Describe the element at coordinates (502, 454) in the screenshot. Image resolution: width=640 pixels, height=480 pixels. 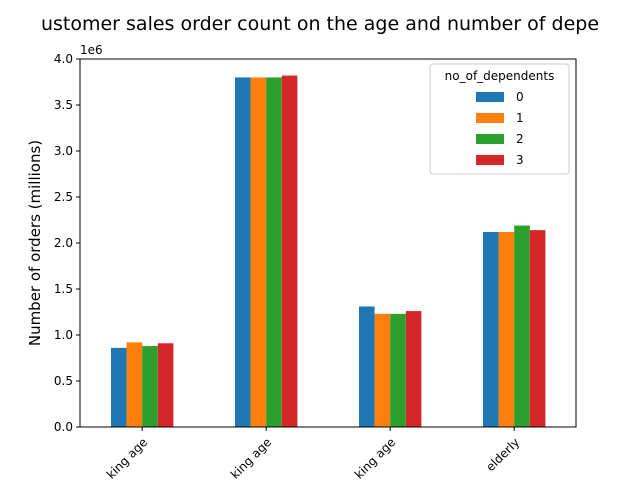
I see `x-tick-label-3: elderly` at that location.